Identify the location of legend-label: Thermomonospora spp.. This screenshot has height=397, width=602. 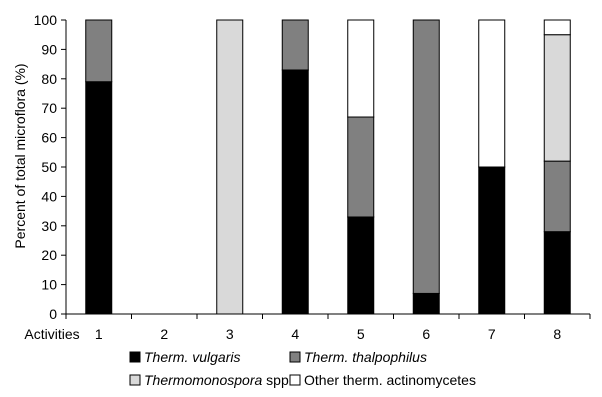
(218, 380).